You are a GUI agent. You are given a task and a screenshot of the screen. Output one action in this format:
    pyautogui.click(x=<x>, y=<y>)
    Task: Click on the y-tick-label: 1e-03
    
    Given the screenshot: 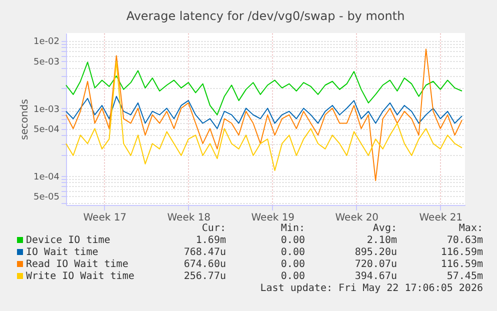 What is the action you would take?
    pyautogui.click(x=47, y=109)
    